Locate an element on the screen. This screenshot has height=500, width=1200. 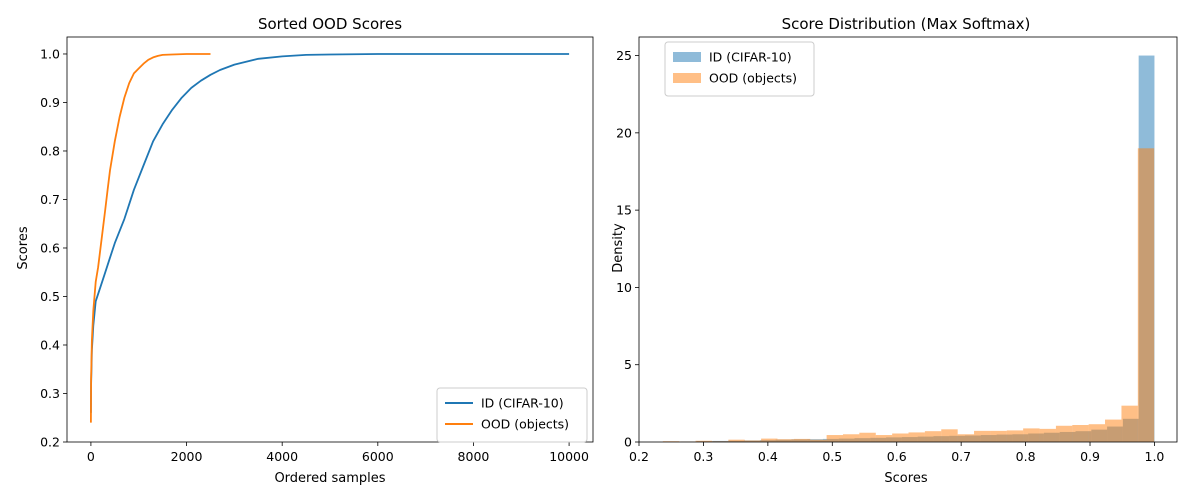
y-tick-label: 0 is located at coordinates (628, 442).